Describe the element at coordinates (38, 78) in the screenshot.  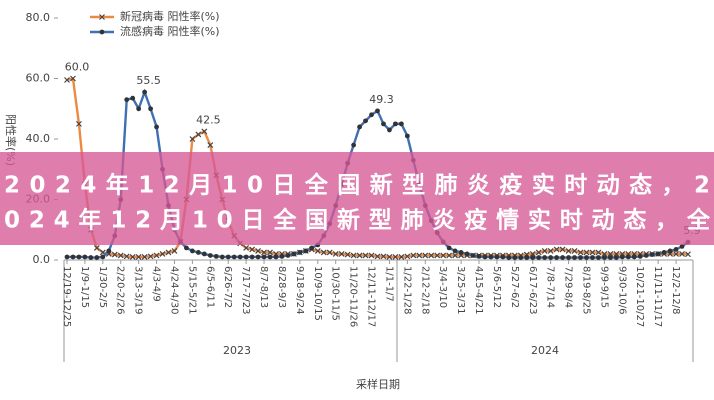
I see `y-tick-label: 60.0` at that location.